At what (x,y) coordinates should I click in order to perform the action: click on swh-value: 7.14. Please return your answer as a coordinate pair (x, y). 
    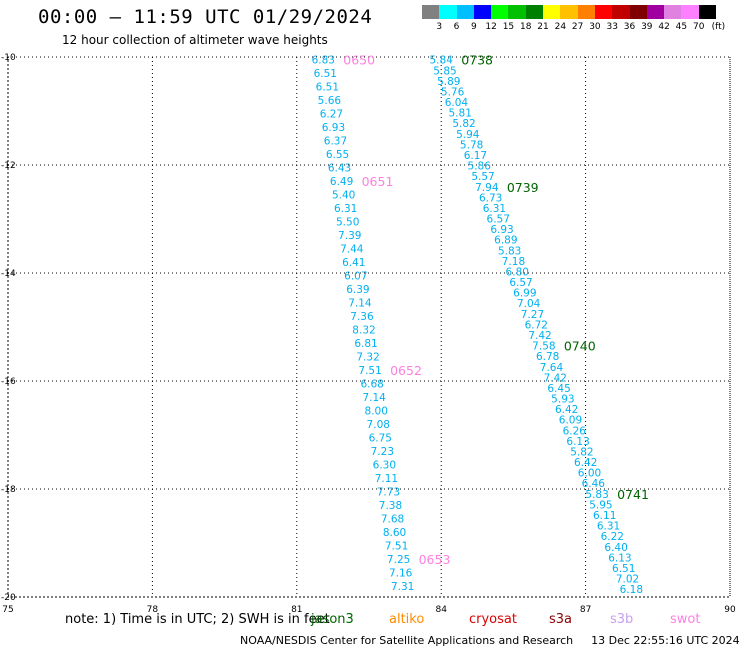
    Looking at the image, I should click on (360, 304).